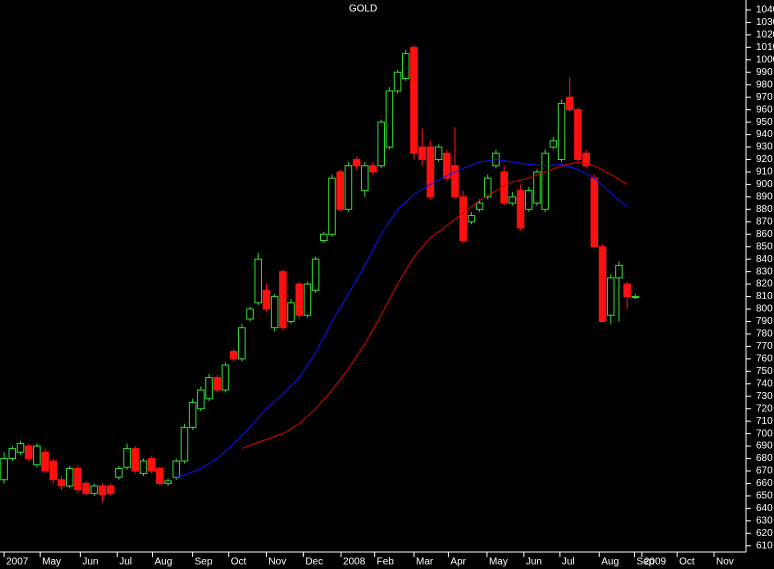  Describe the element at coordinates (764, 97) in the screenshot. I see `y-tick-label: 970` at that location.